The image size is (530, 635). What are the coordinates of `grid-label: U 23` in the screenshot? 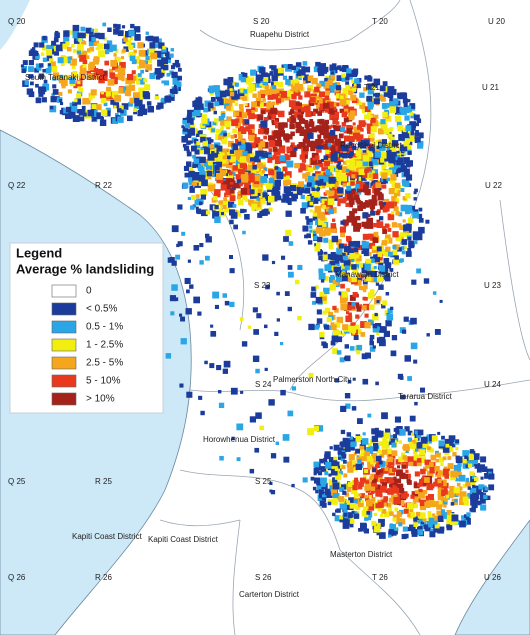 It's located at (492, 285).